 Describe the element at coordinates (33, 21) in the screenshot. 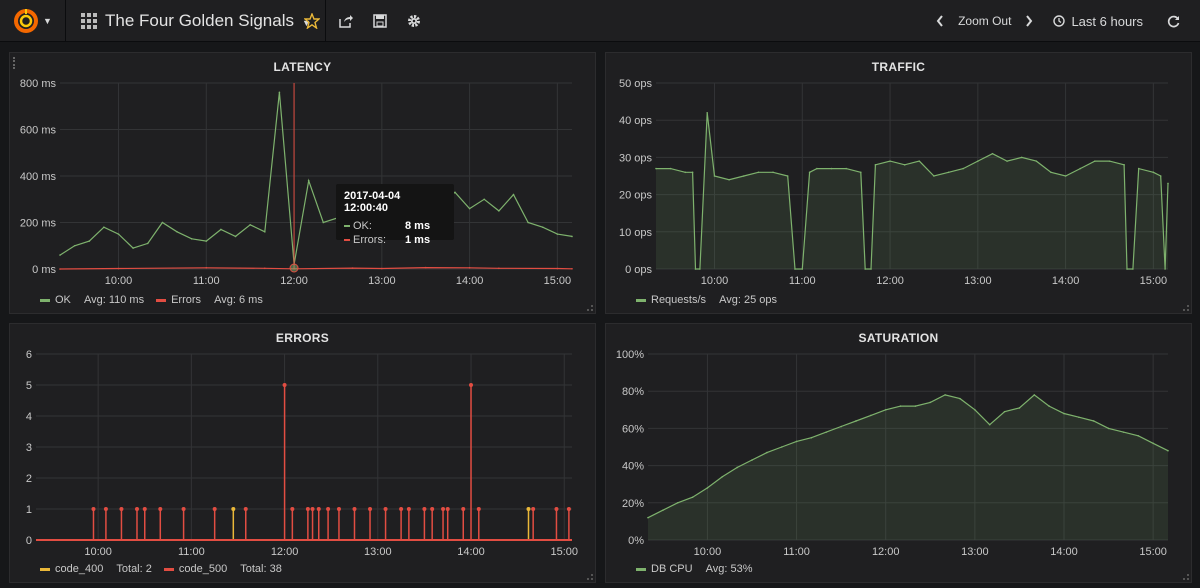

I see `grafana-menu-button: ▼` at that location.